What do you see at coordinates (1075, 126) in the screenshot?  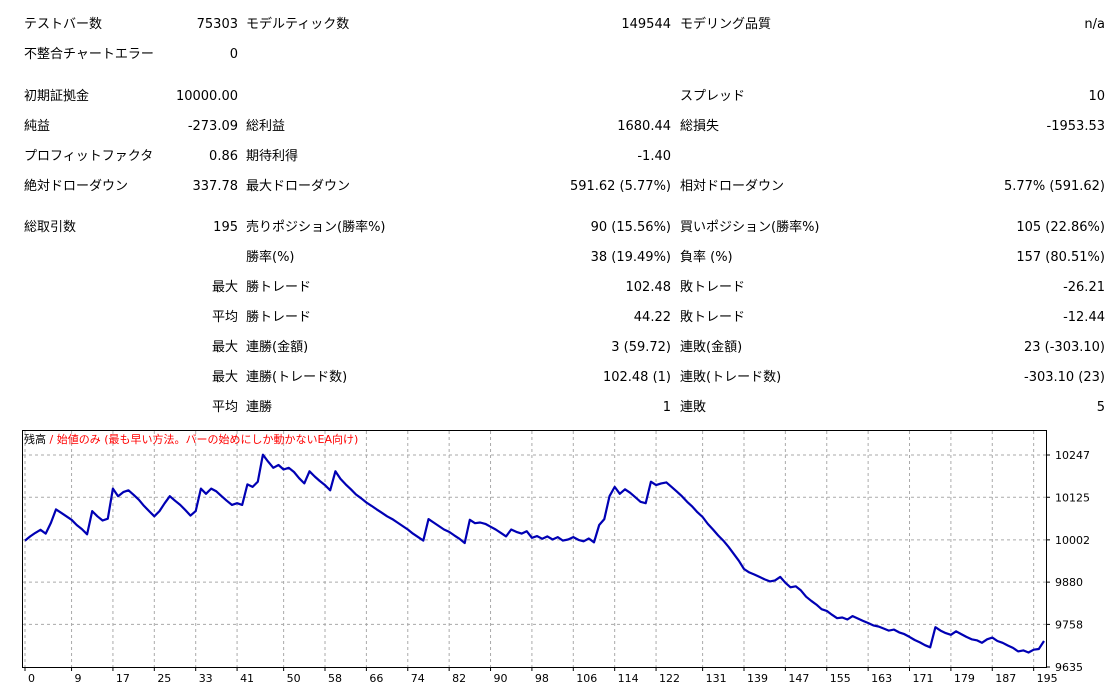 I see `gross-loss-value: -1953.53` at bounding box center [1075, 126].